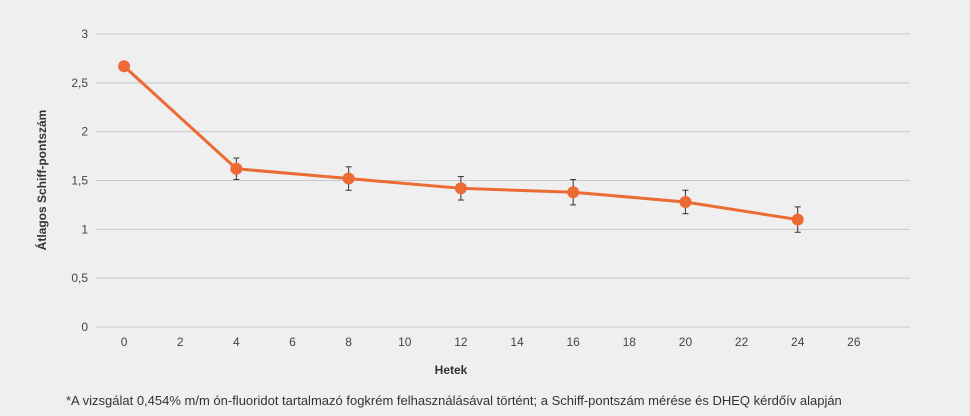  I want to click on y-tick-label: 1,5, so click(79, 181).